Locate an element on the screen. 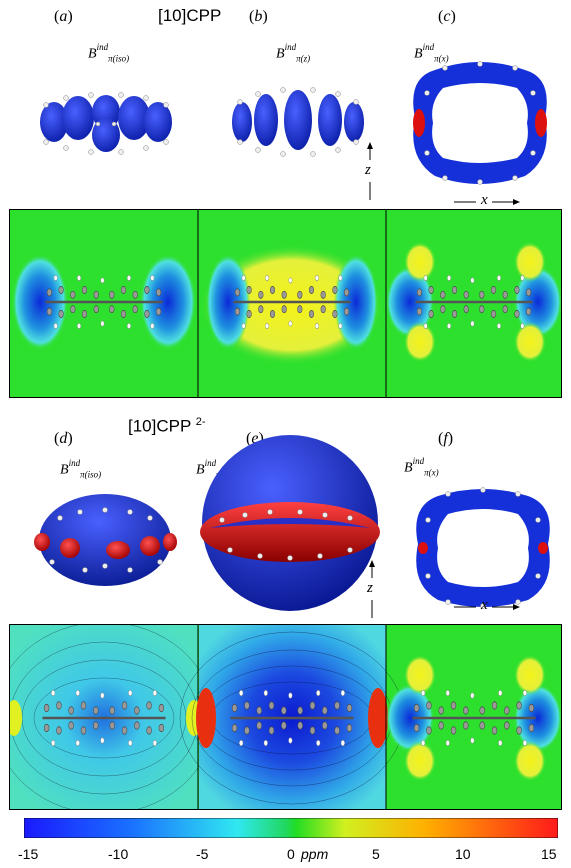 This screenshot has height=868, width=571. panel-letter-f: (f) is located at coordinates (446, 438).